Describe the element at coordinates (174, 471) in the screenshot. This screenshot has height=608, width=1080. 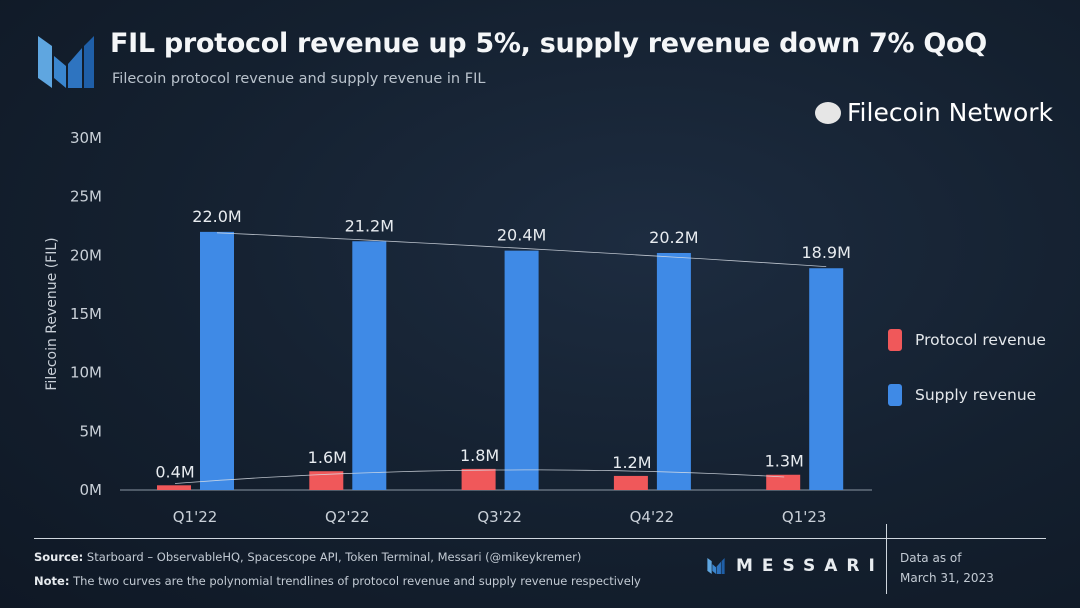
I see `data-label: 0.4M` at that location.